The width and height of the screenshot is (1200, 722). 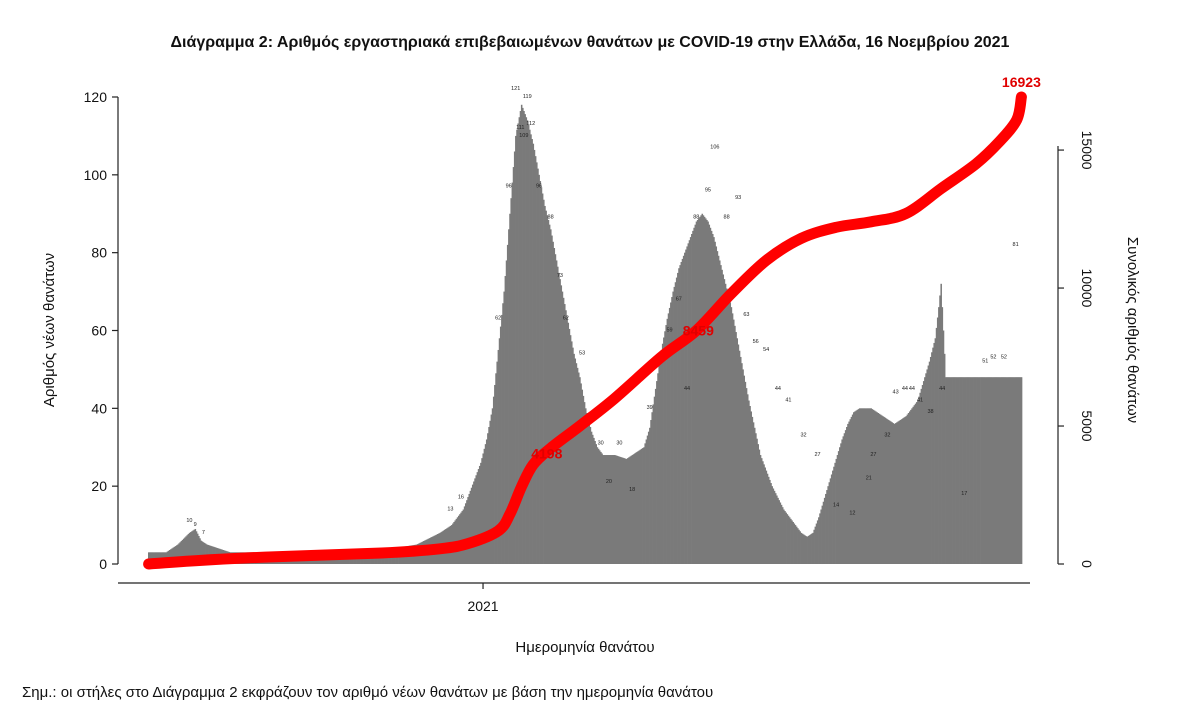 What do you see at coordinates (852, 513) in the screenshot?
I see `bar-data-label: 12` at bounding box center [852, 513].